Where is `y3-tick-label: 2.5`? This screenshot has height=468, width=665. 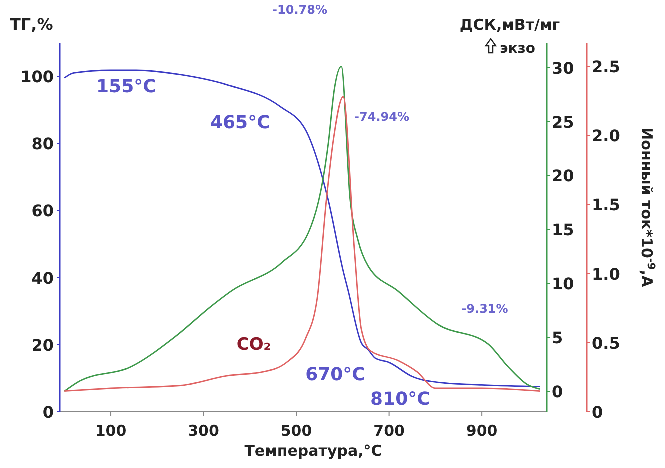 y3-tick-label: 2.5 is located at coordinates (606, 66).